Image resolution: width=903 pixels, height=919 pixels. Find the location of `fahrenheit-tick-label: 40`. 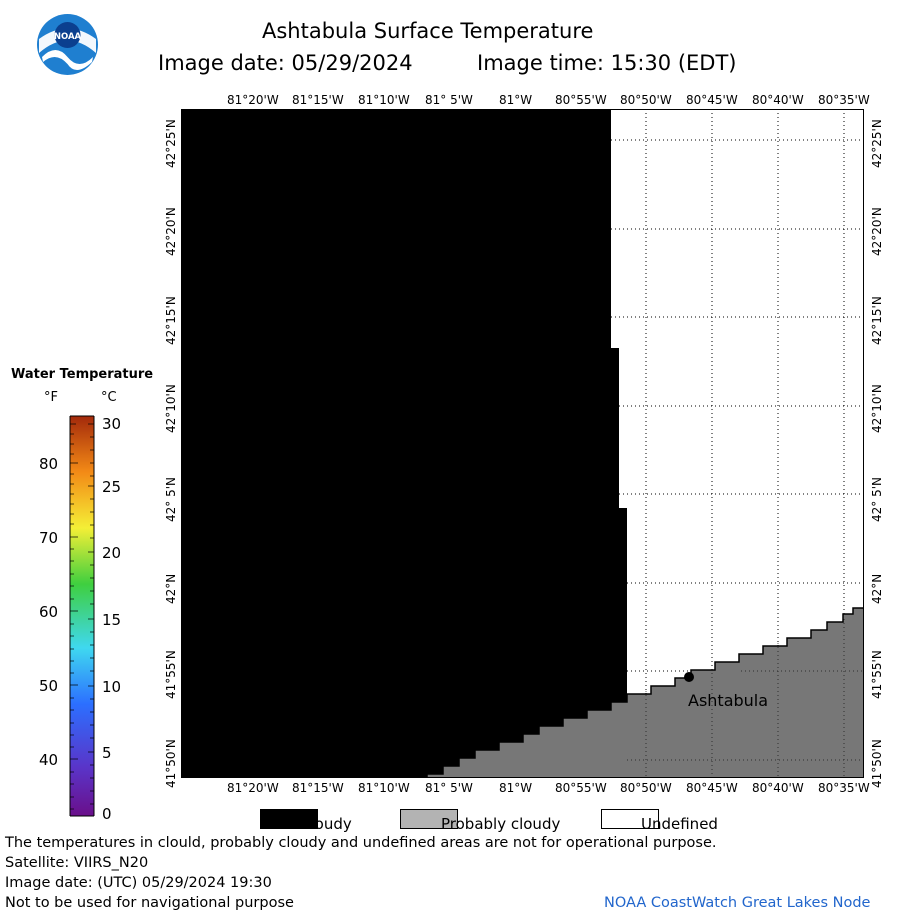

fahrenheit-tick-label: 40 is located at coordinates (49, 760).